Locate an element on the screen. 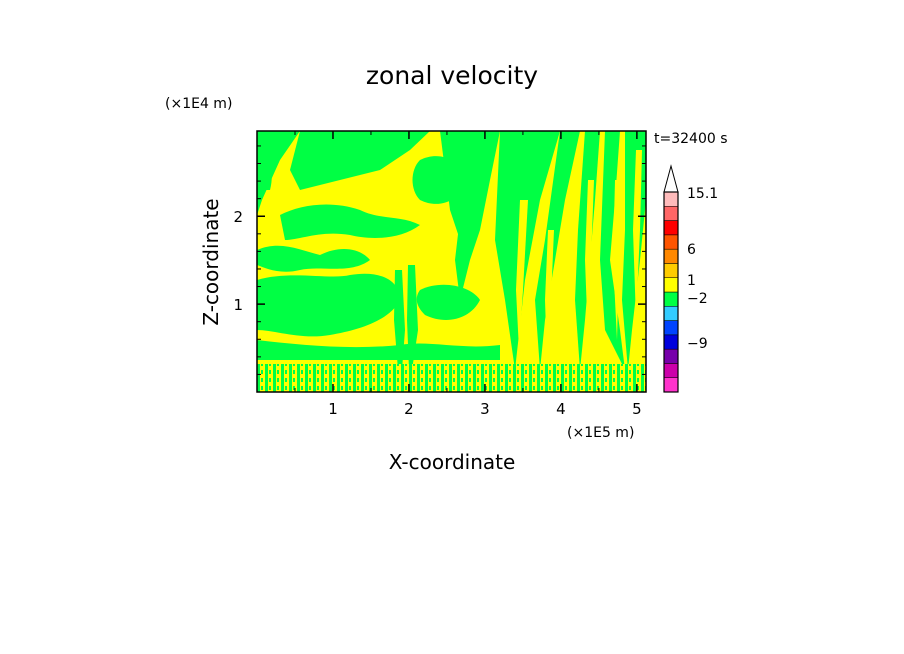  x-tick-label: 1 is located at coordinates (333, 409).